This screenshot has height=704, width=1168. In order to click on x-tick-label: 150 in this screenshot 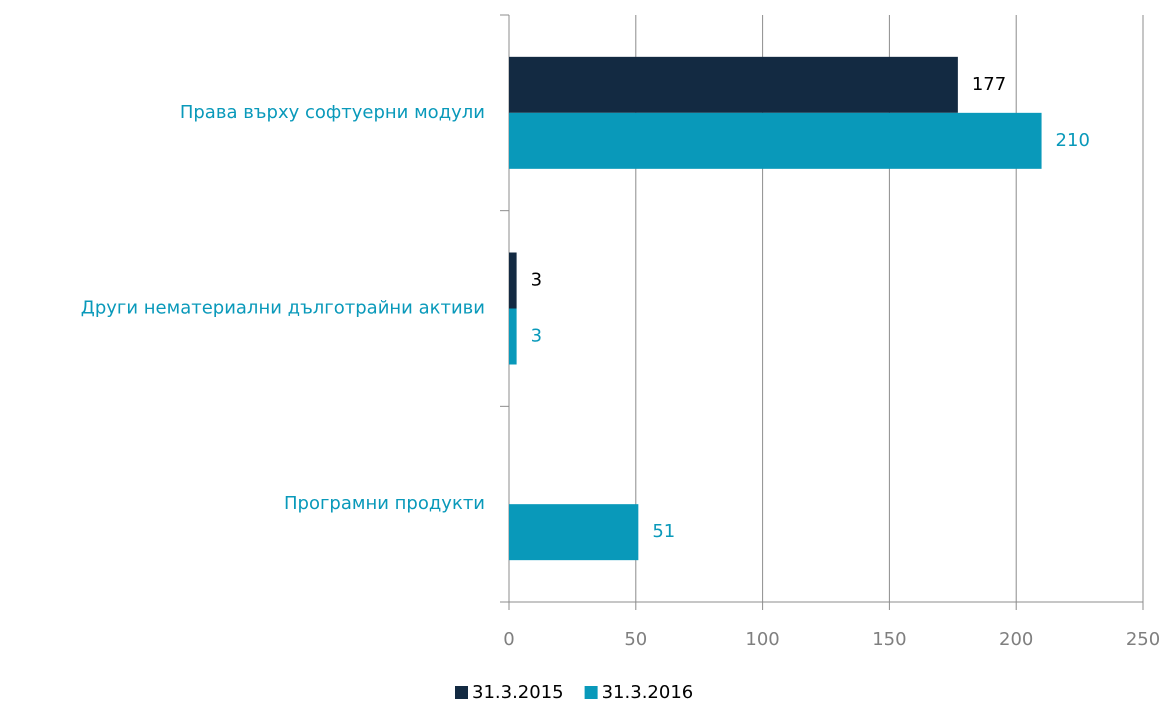, I will do `click(889, 639)`.